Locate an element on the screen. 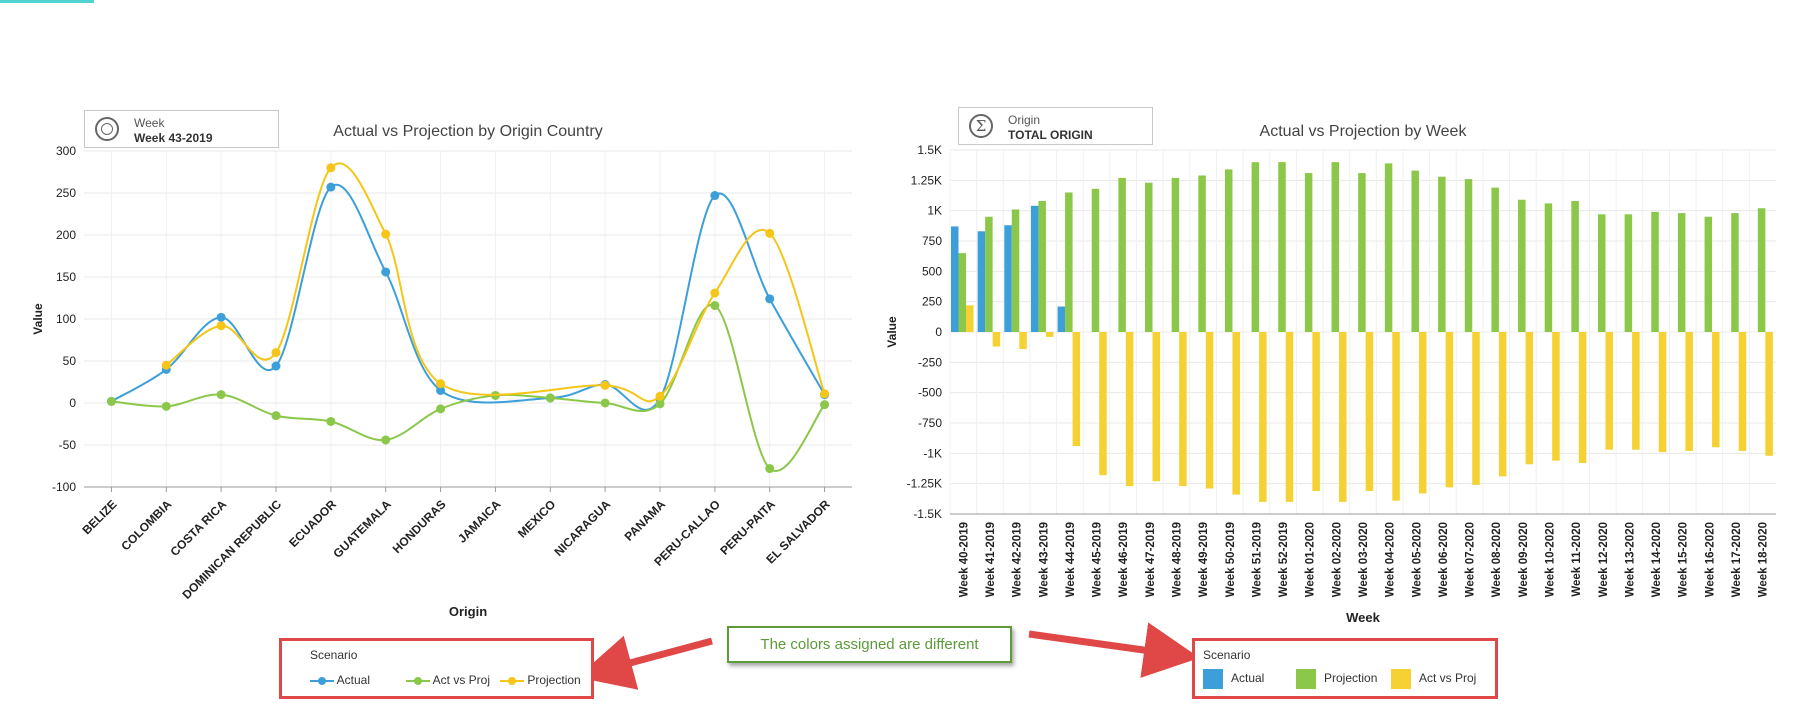 The height and width of the screenshot is (711, 1814). series-line is located at coordinates (468, 297).